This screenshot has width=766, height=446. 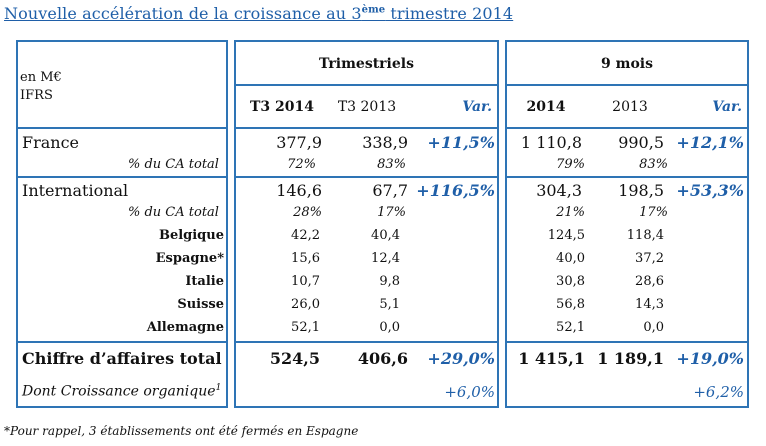 I want to click on cell: 42,2, so click(x=305, y=235).